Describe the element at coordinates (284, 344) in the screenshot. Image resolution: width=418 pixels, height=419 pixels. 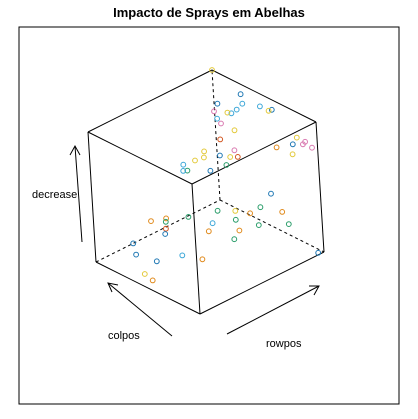
I see `y-axis-label: rowpos` at that location.